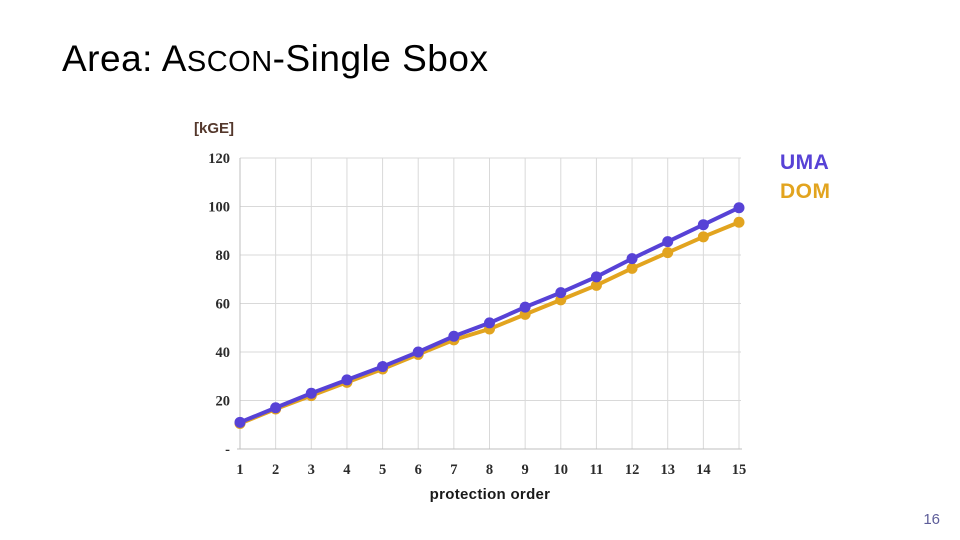 This screenshot has width=960, height=540. What do you see at coordinates (223, 256) in the screenshot?
I see `y-tick-label: 80` at bounding box center [223, 256].